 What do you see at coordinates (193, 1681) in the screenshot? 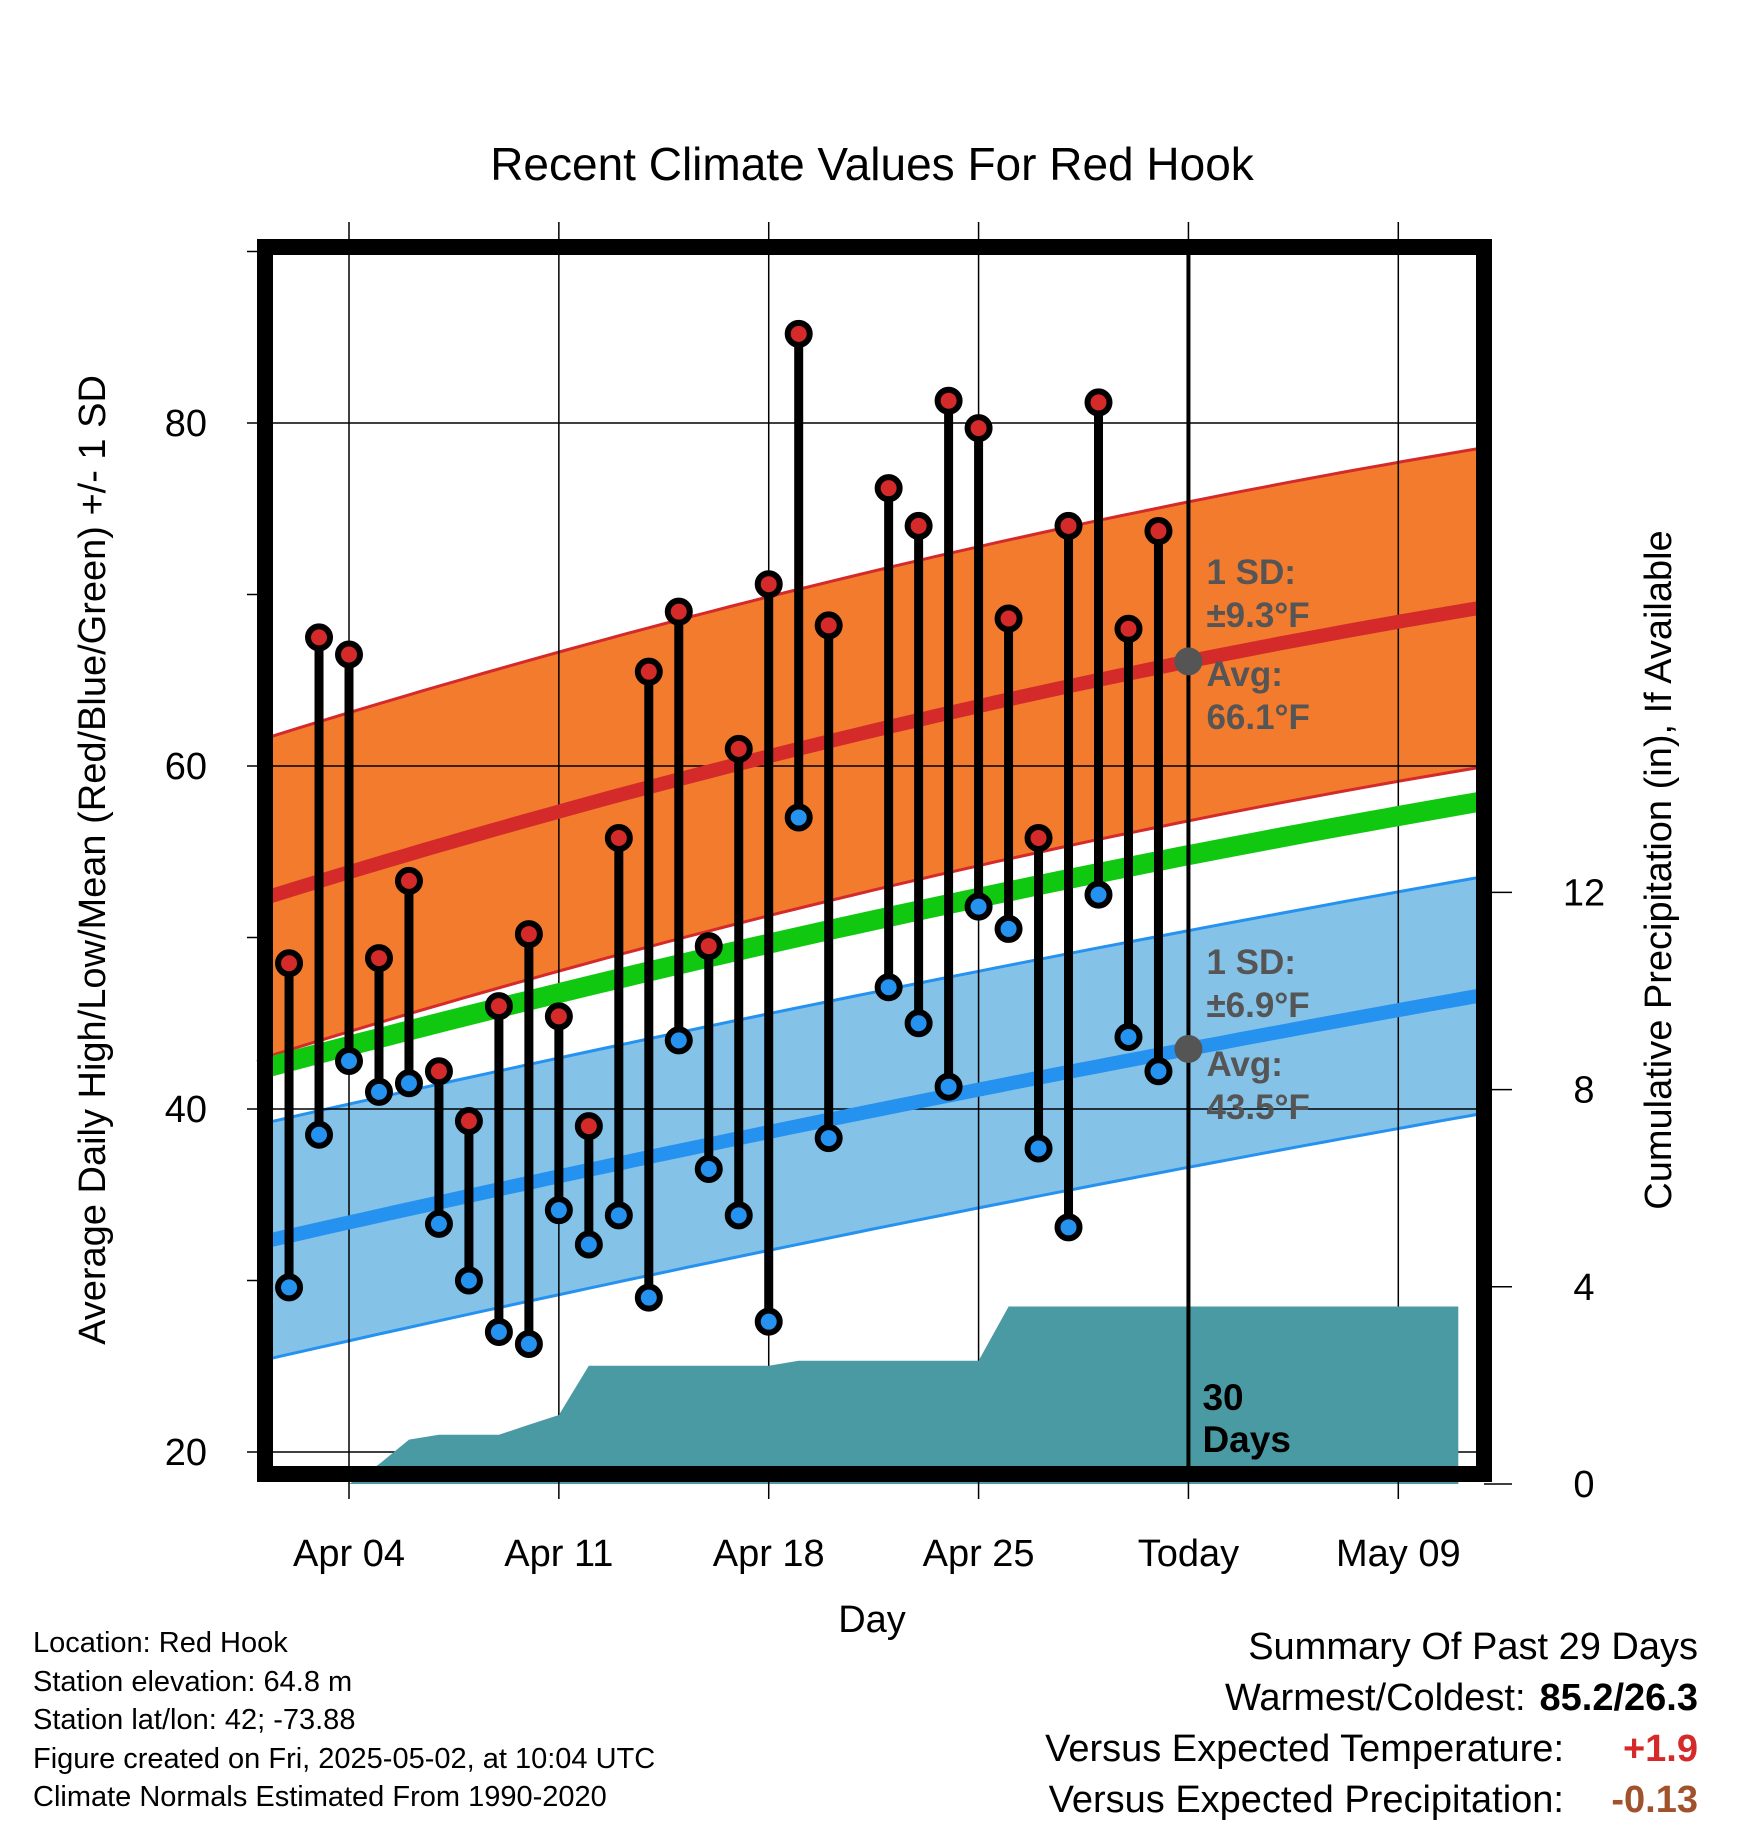
I see `elevation-text: Station elevation: 64.8 m` at bounding box center [193, 1681].